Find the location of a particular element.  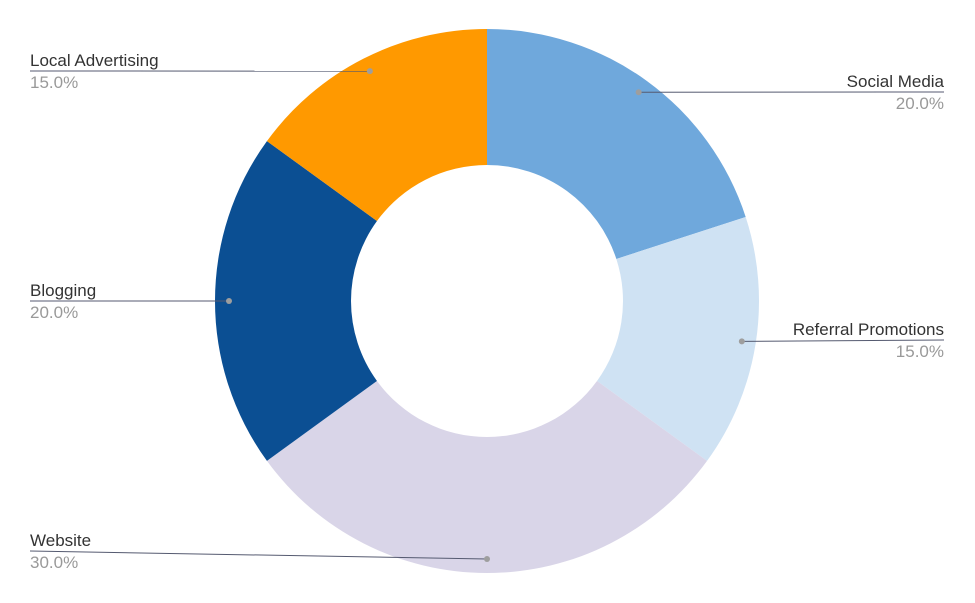

slice-value-local-advertising: 15.0% is located at coordinates (54, 82).